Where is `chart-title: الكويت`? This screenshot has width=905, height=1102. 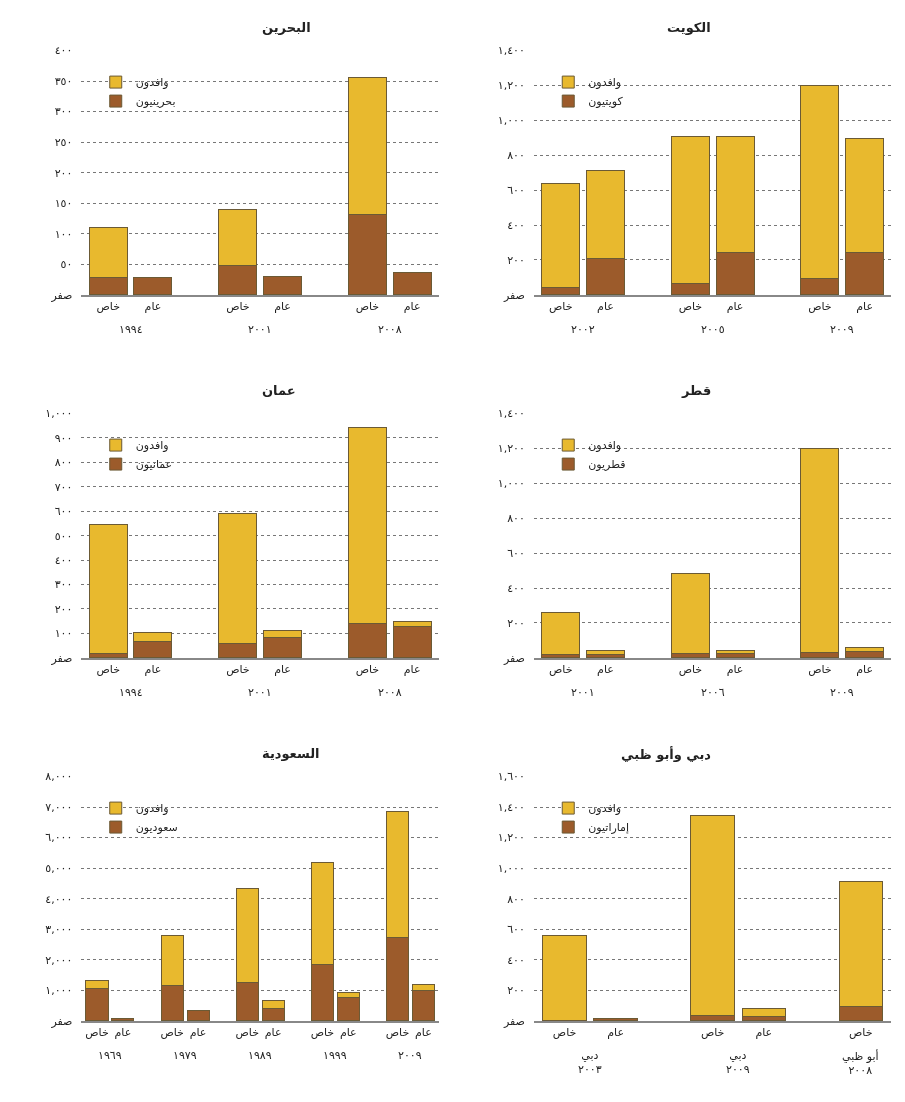 chart-title: الكويت is located at coordinates (689, 27).